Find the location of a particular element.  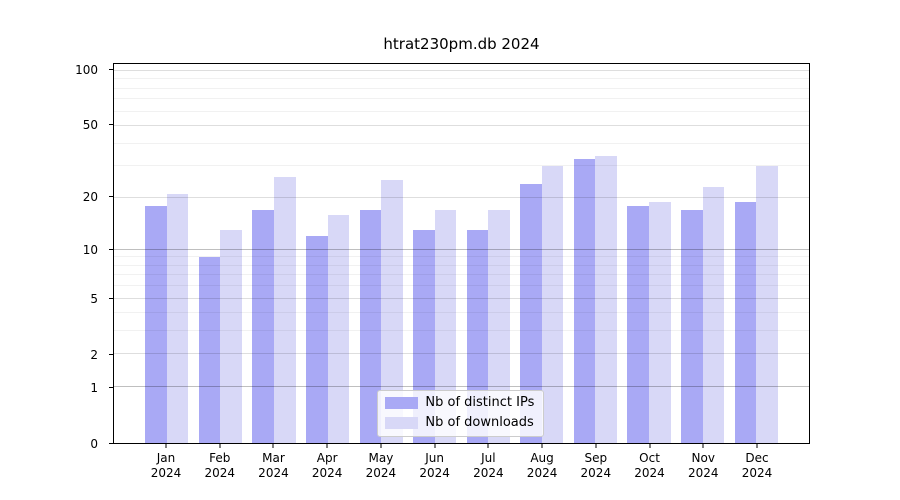

bar-downloads-jun is located at coordinates (445, 326).